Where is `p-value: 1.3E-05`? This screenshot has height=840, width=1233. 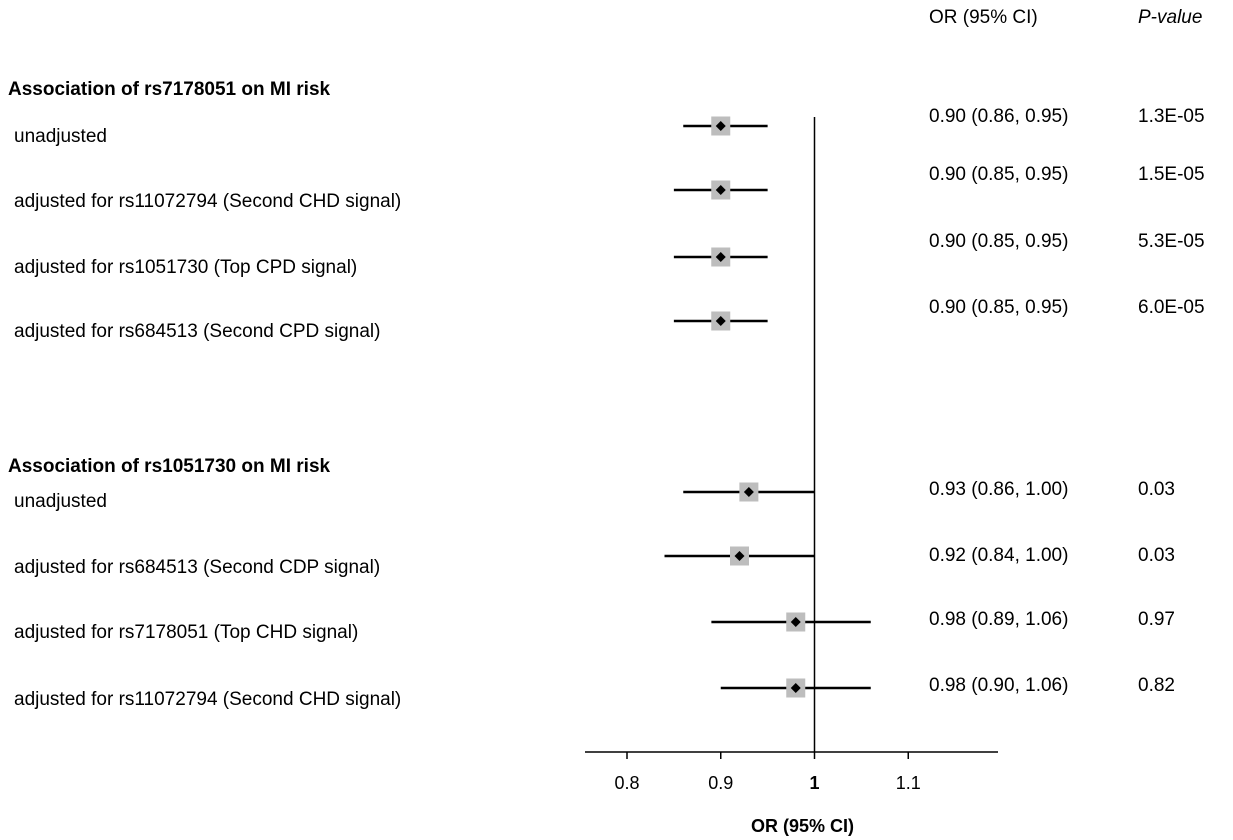 p-value: 1.3E-05 is located at coordinates (1171, 116).